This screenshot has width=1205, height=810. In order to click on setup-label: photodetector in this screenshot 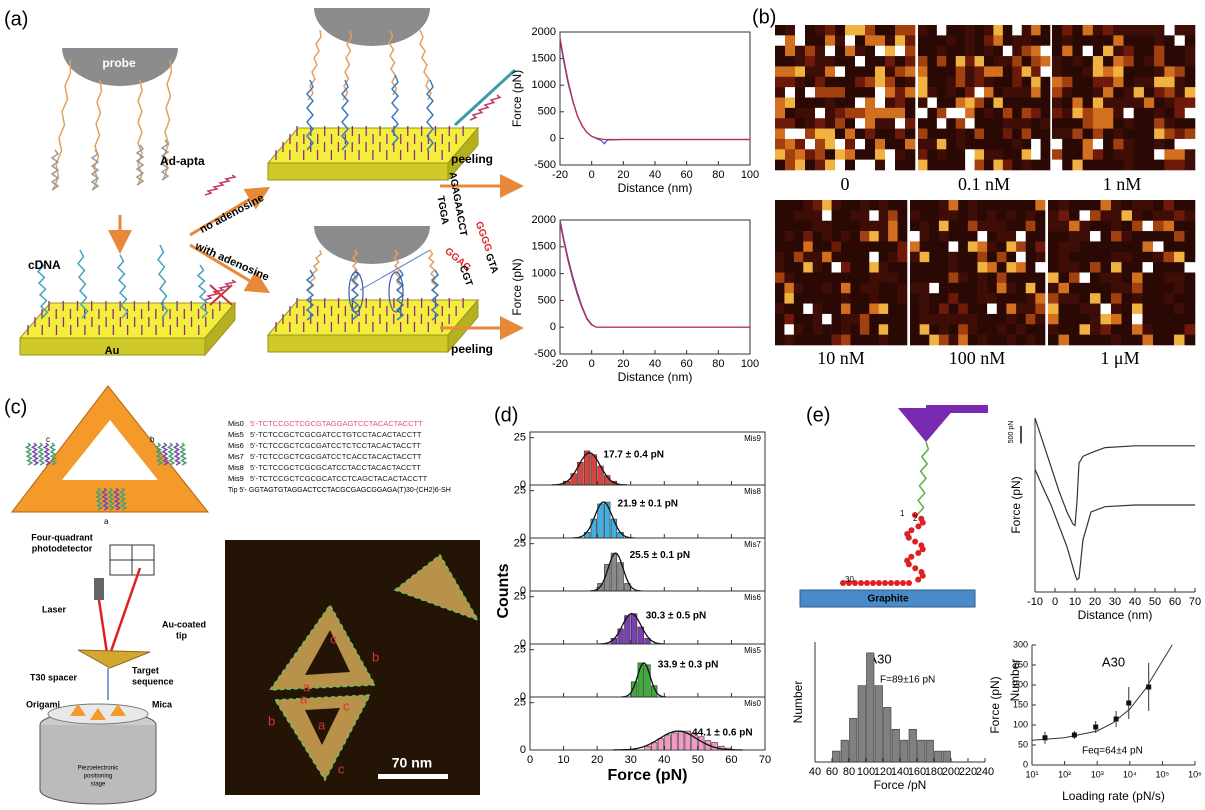, I will do `click(62, 548)`.